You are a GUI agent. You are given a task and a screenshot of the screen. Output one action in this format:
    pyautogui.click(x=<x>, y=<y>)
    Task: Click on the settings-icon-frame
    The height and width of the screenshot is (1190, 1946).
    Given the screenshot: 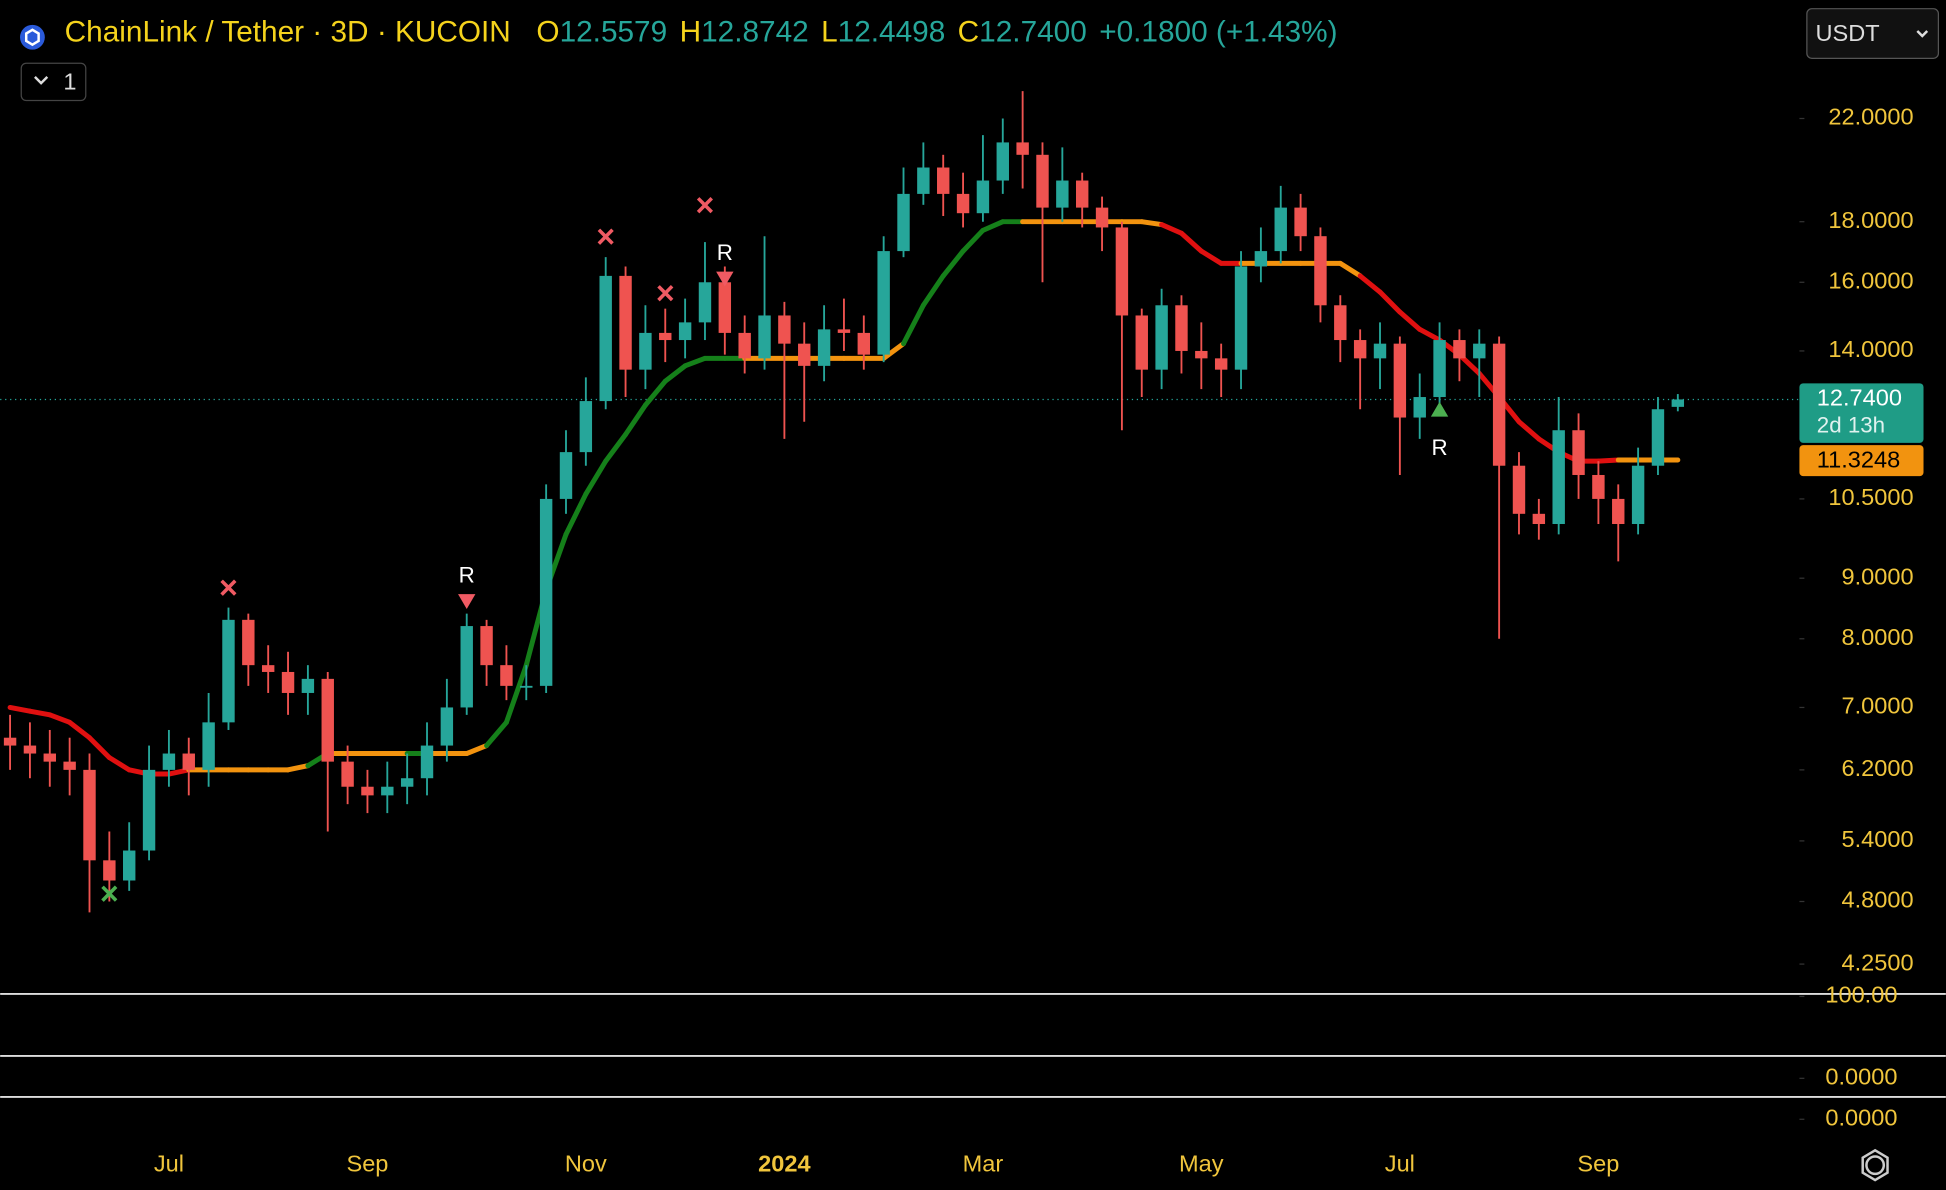 What is the action you would take?
    pyautogui.click(x=1875, y=1165)
    